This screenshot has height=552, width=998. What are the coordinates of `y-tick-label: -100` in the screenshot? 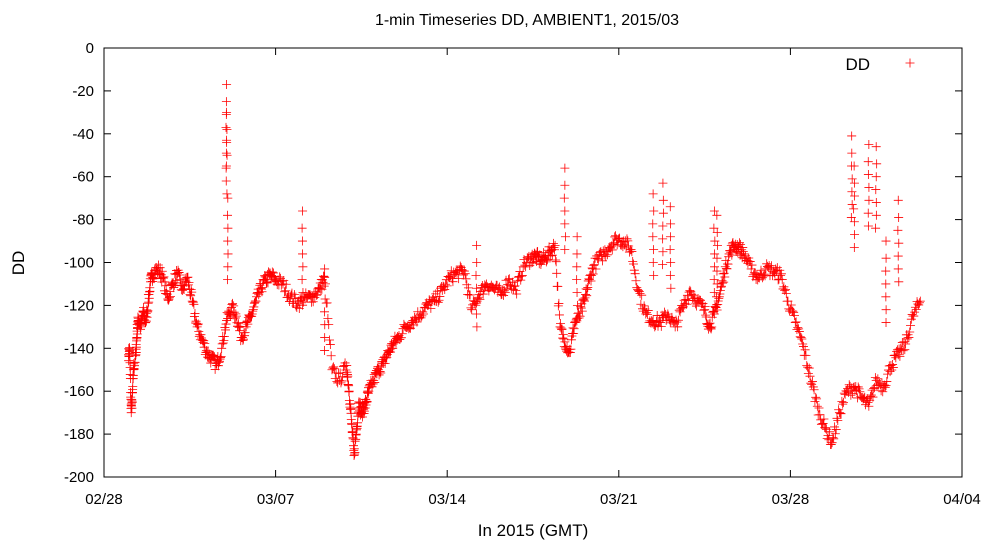 It's located at (79, 263).